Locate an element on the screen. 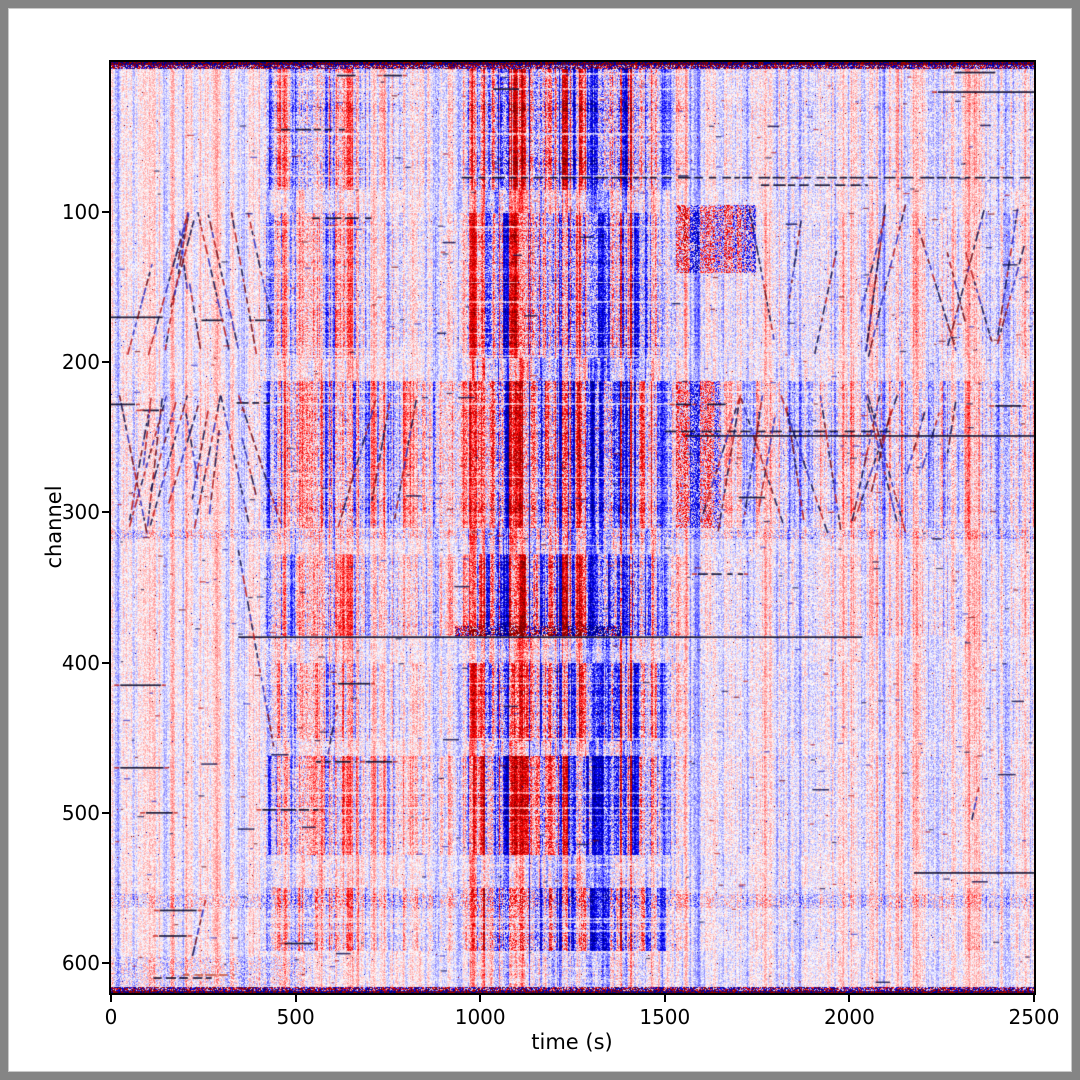  y-axis-label: channel is located at coordinates (54, 527).